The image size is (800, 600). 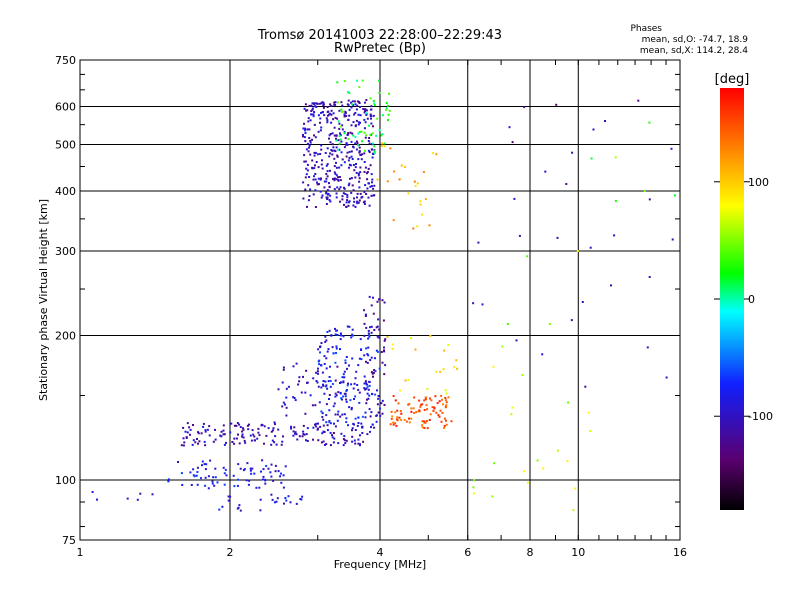 I want to click on y-tick-label: 100, so click(x=65, y=480).